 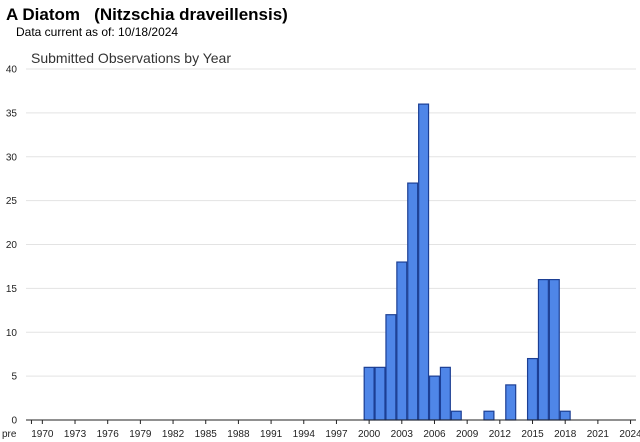 What do you see at coordinates (131, 58) in the screenshot?
I see `chart-title: Submitted Observations by Year` at bounding box center [131, 58].